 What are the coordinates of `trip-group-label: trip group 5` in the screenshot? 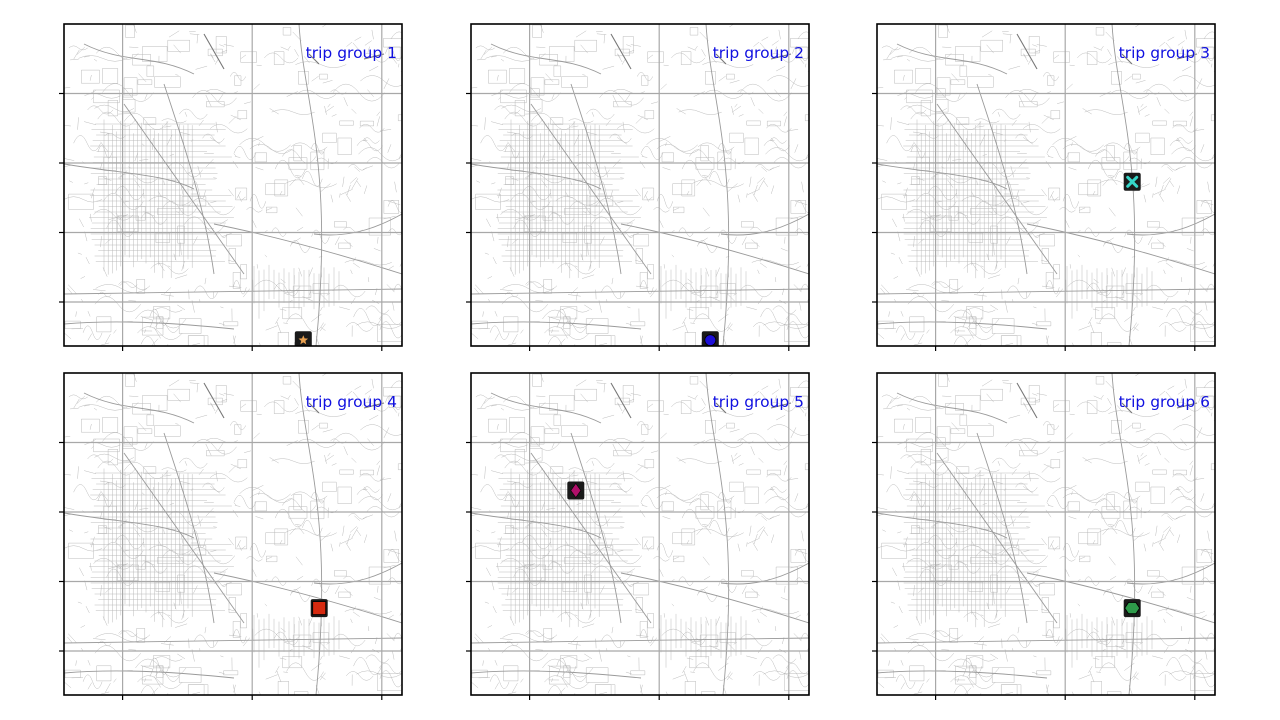 It's located at (758, 402).